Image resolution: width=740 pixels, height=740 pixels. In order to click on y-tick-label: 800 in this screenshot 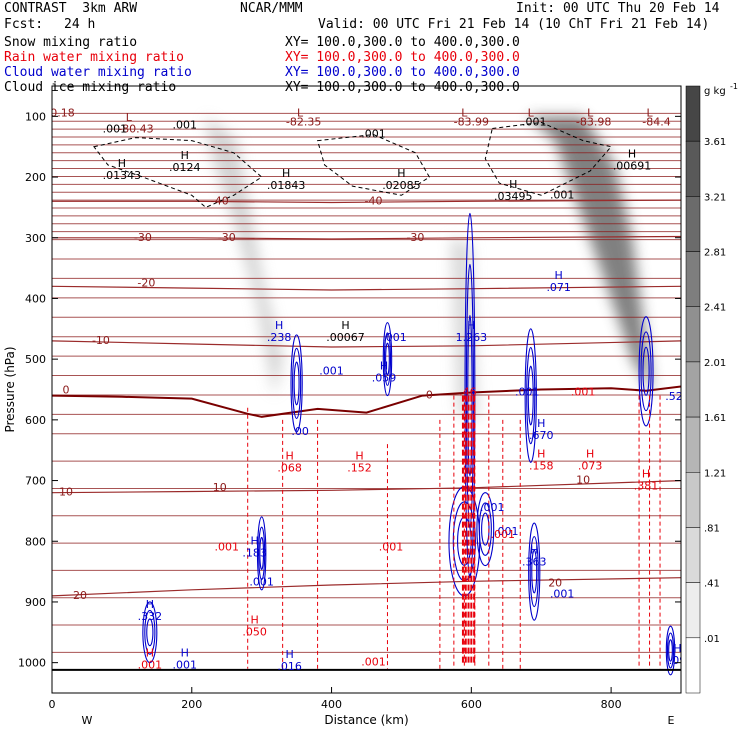, I will do `click(35, 541)`.